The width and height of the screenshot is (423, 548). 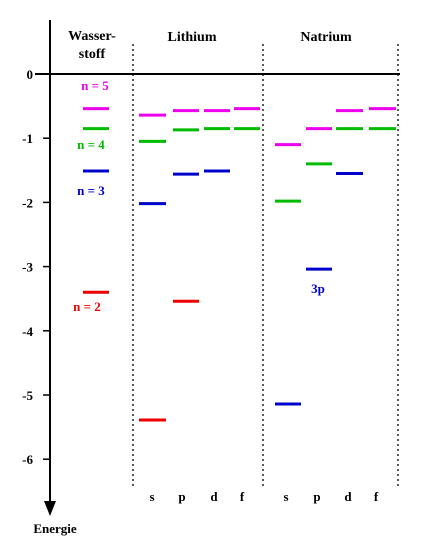 What do you see at coordinates (87, 306) in the screenshot?
I see `label-n2: n = 2` at bounding box center [87, 306].